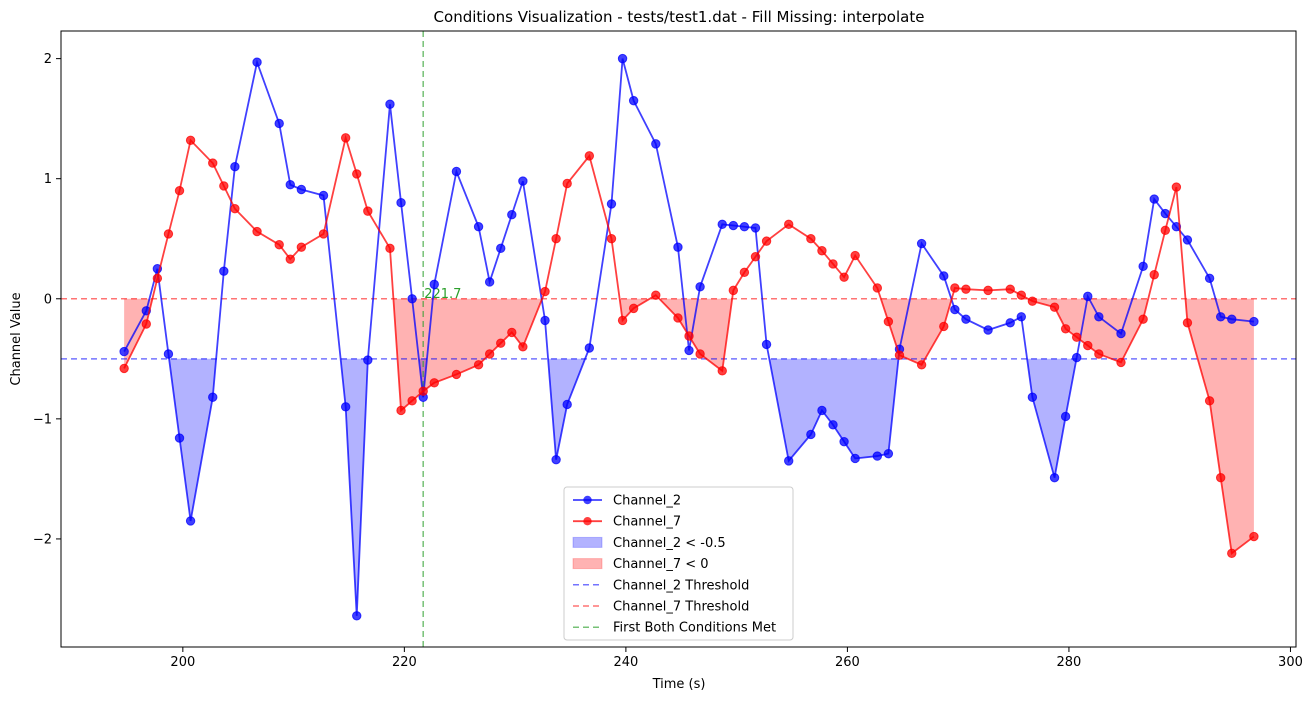 The height and width of the screenshot is (703, 1309). What do you see at coordinates (587, 564) in the screenshot?
I see `legend-fill-swatch` at bounding box center [587, 564].